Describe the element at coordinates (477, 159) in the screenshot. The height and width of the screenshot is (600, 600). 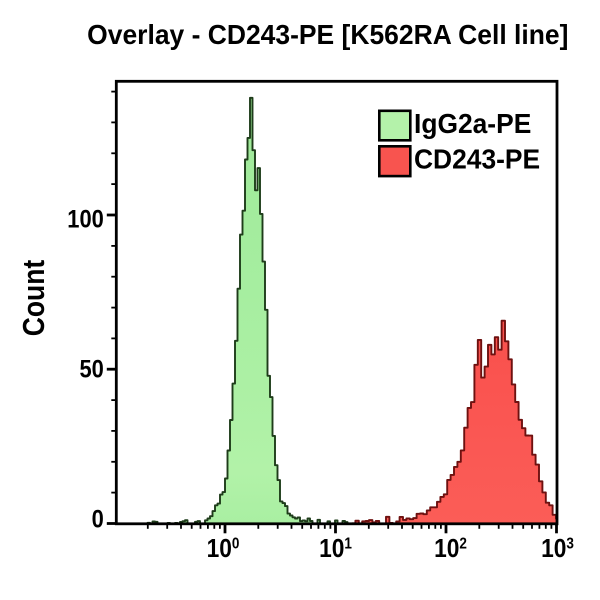
I see `svg-text: CD243-PE` at that location.